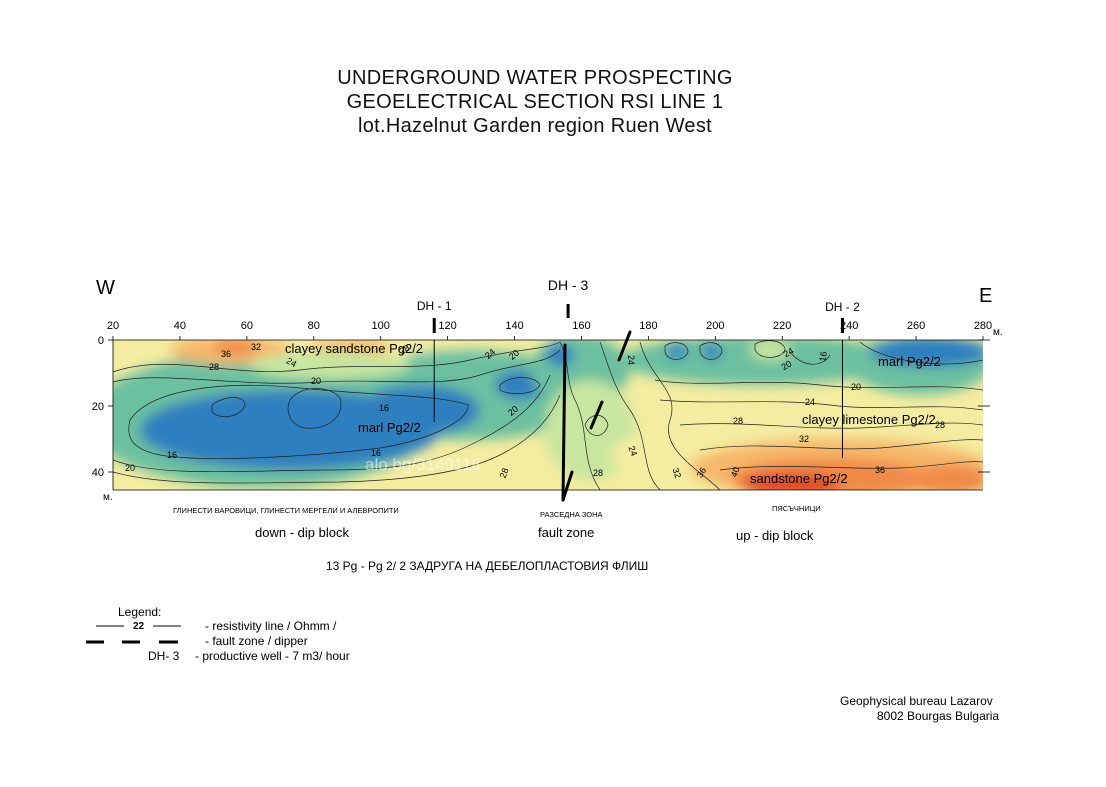  I want to click on legend-fault-text: - fault zone / dipper, so click(256, 641).